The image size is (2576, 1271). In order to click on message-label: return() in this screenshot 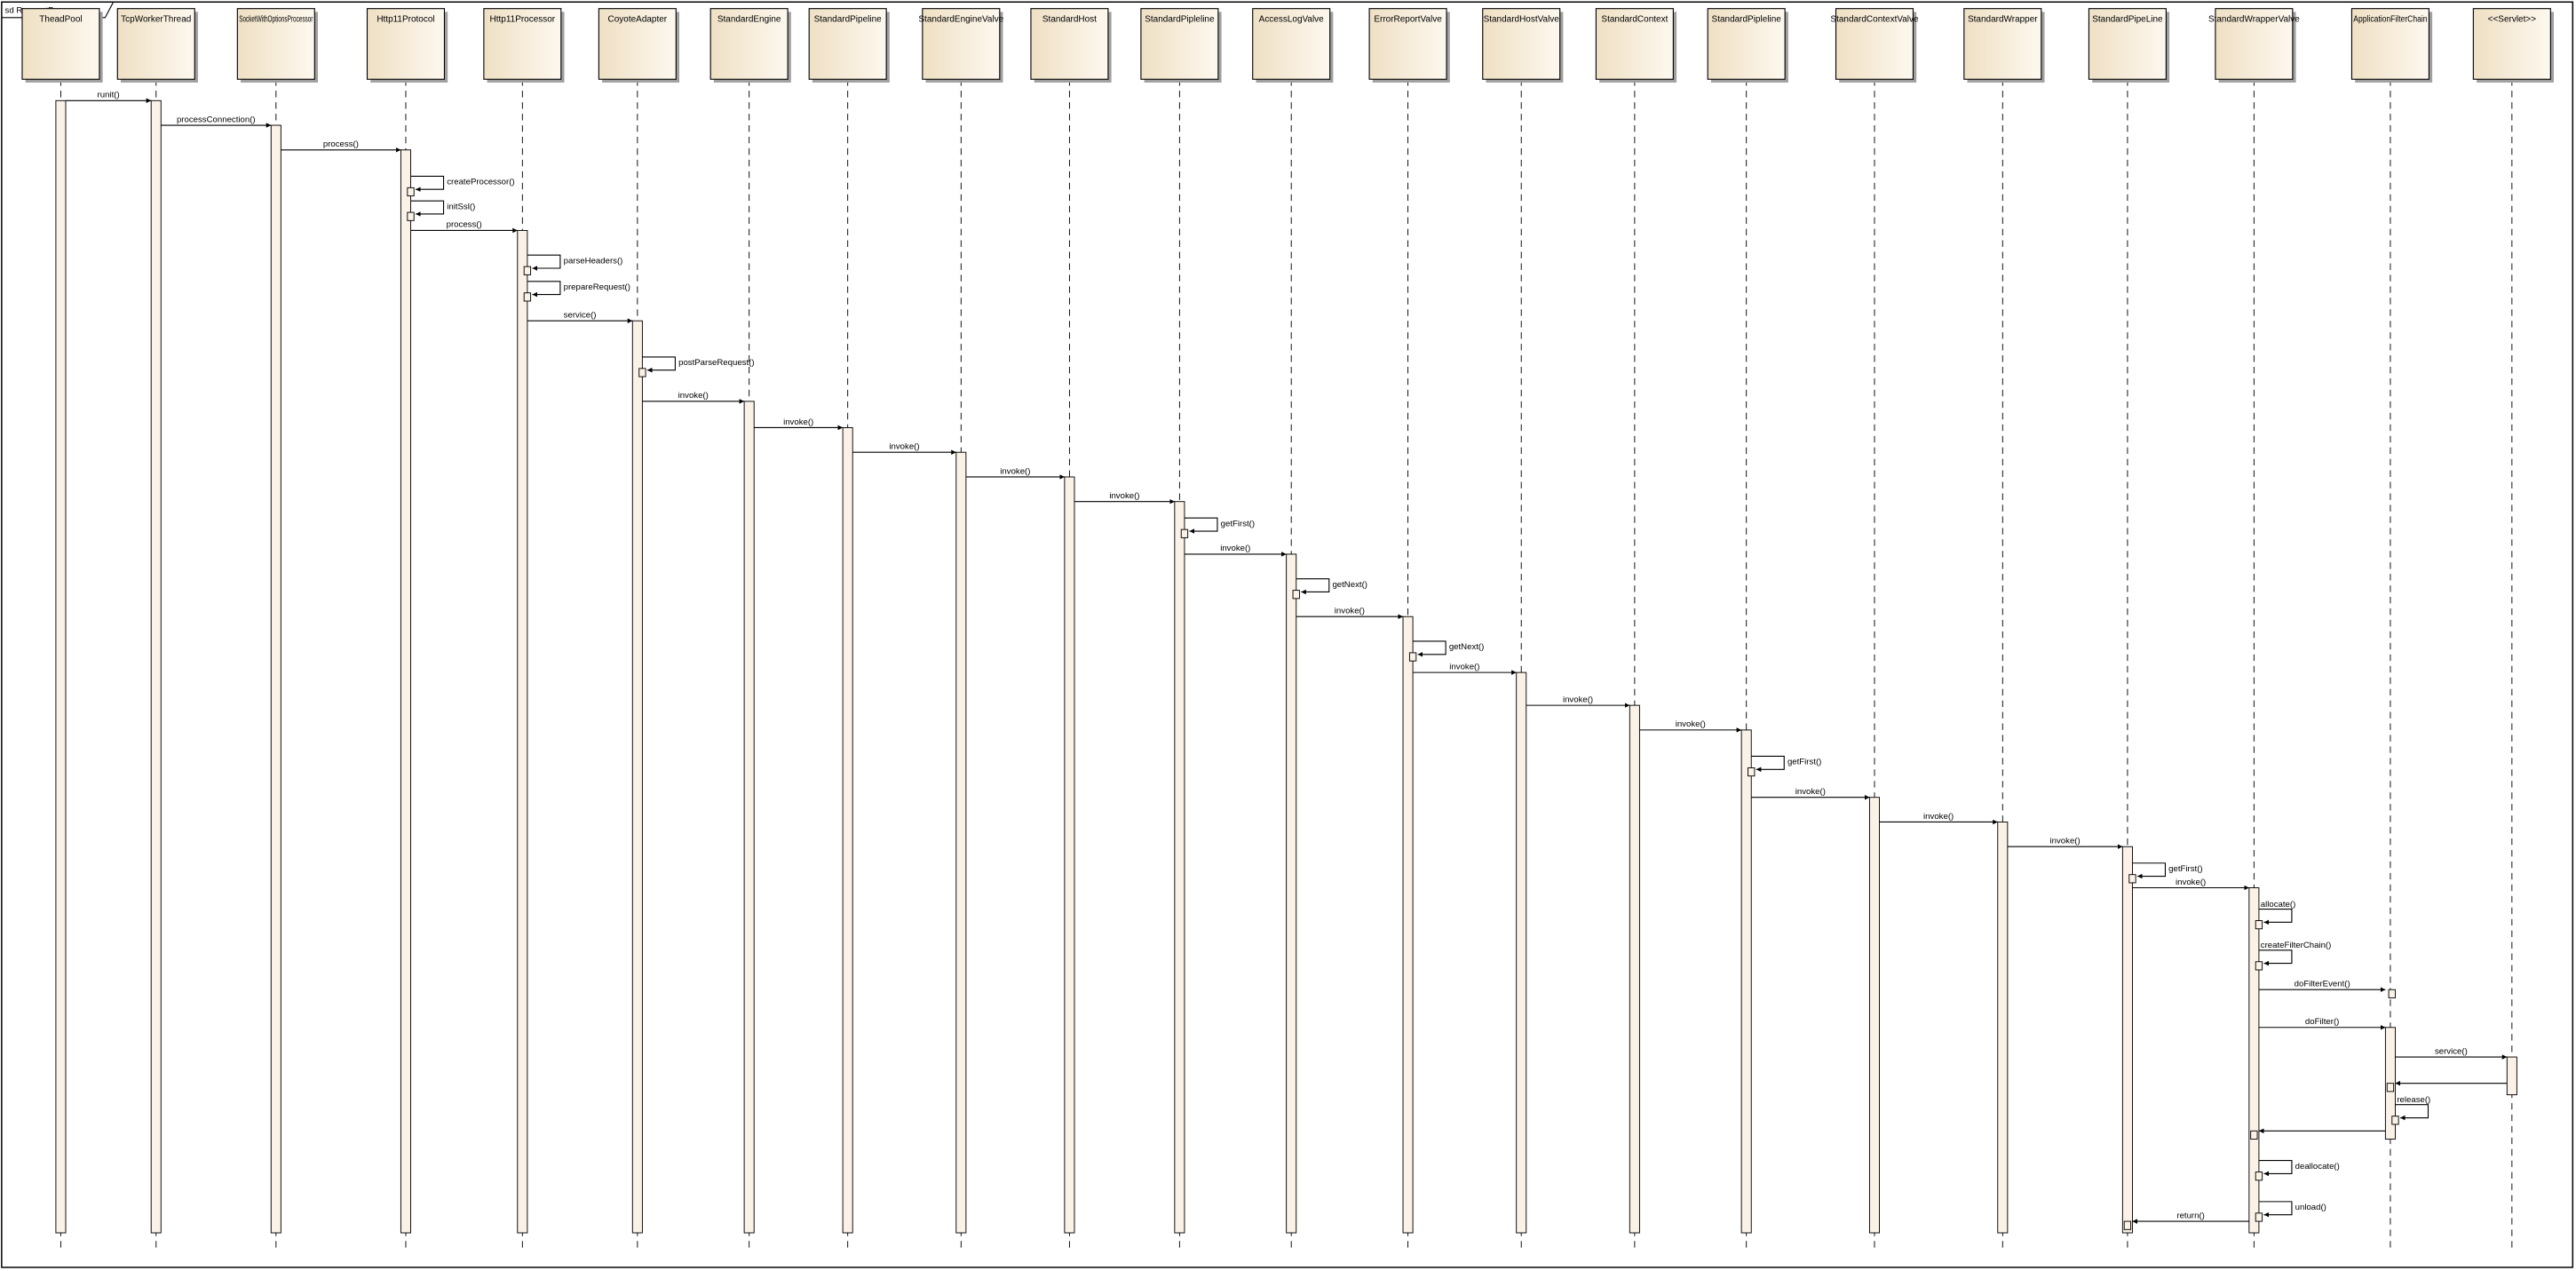, I will do `click(2191, 1215)`.